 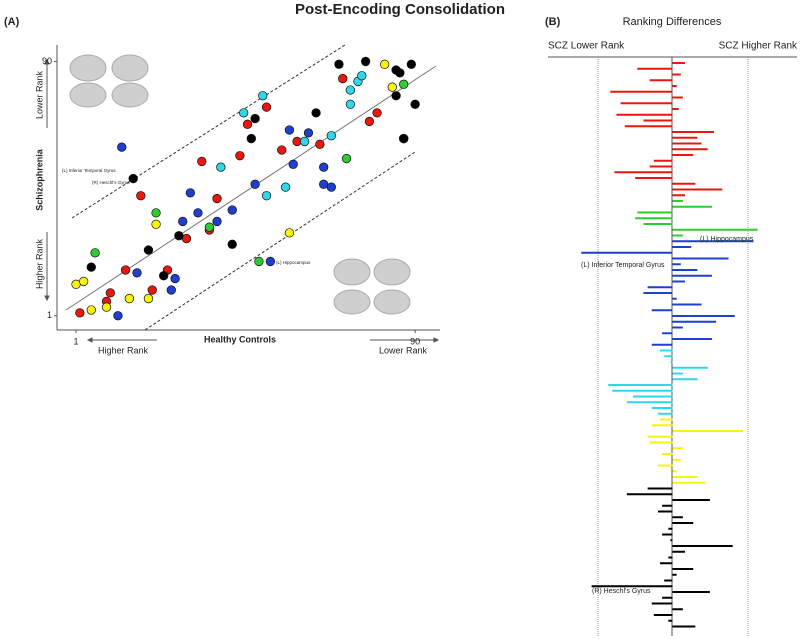 What do you see at coordinates (621, 591) in the screenshot?
I see `annotation: (R) Heschl's Gyrus` at bounding box center [621, 591].